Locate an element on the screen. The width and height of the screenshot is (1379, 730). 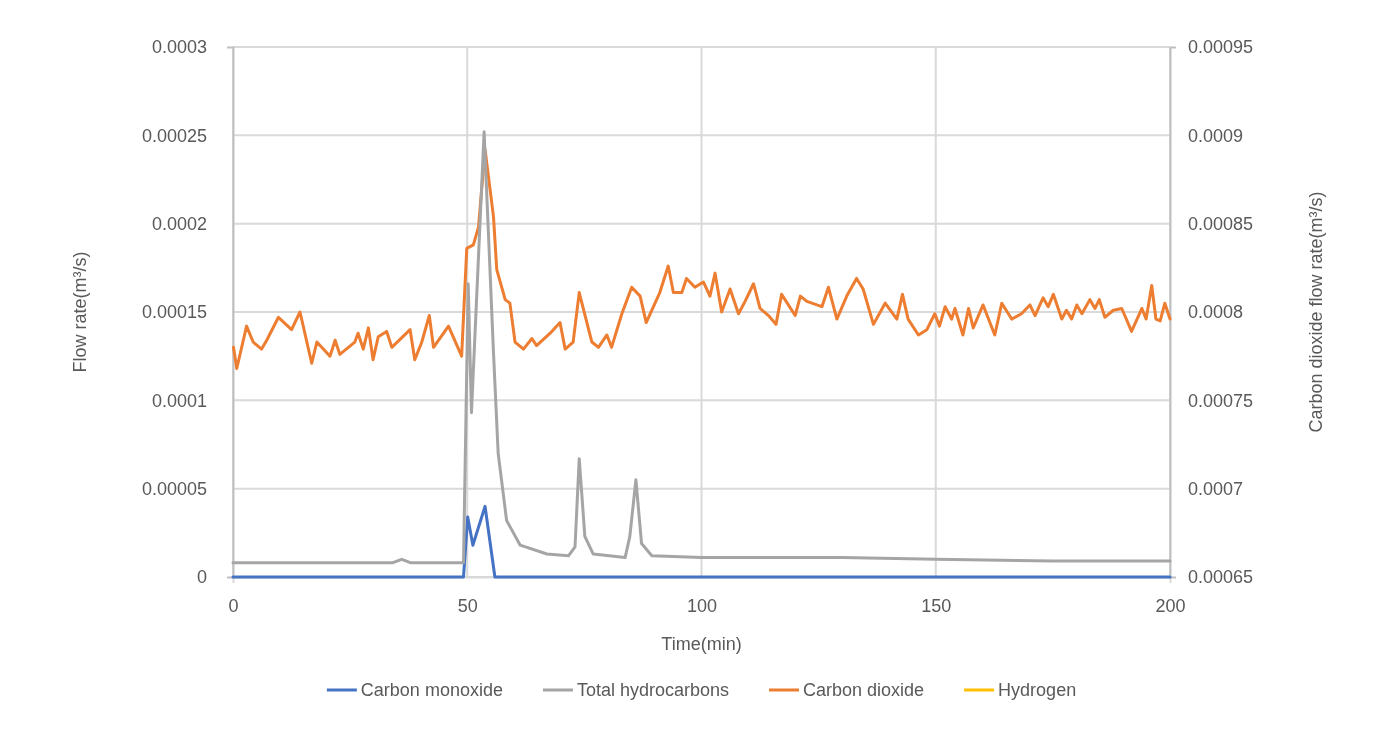
y2-tick-label: 0.00085 is located at coordinates (1221, 223).